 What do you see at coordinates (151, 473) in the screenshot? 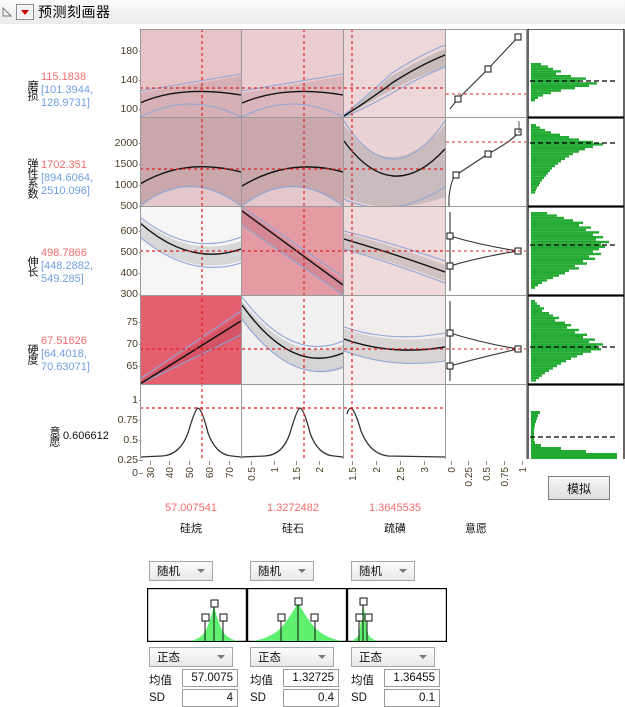
I see `x-tick-label: 30` at bounding box center [151, 473].